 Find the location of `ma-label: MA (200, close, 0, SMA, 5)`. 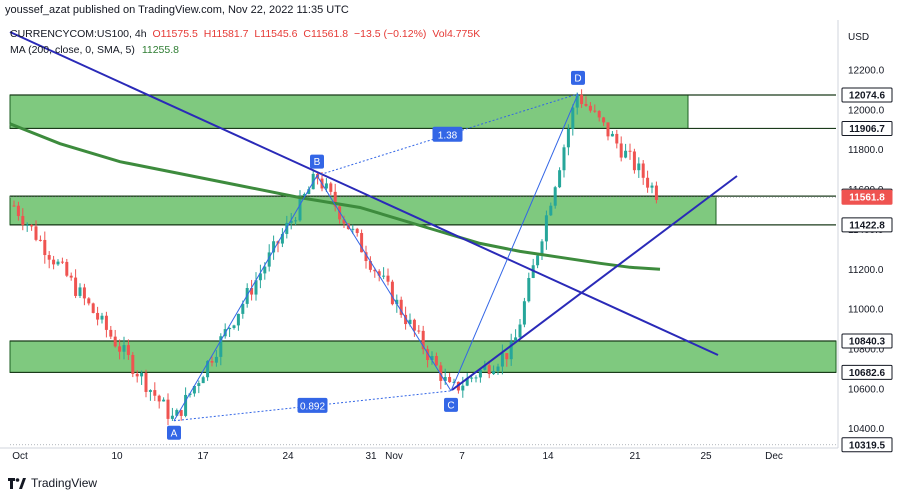

ma-label: MA (200, close, 0, SMA, 5) is located at coordinates (72, 50).